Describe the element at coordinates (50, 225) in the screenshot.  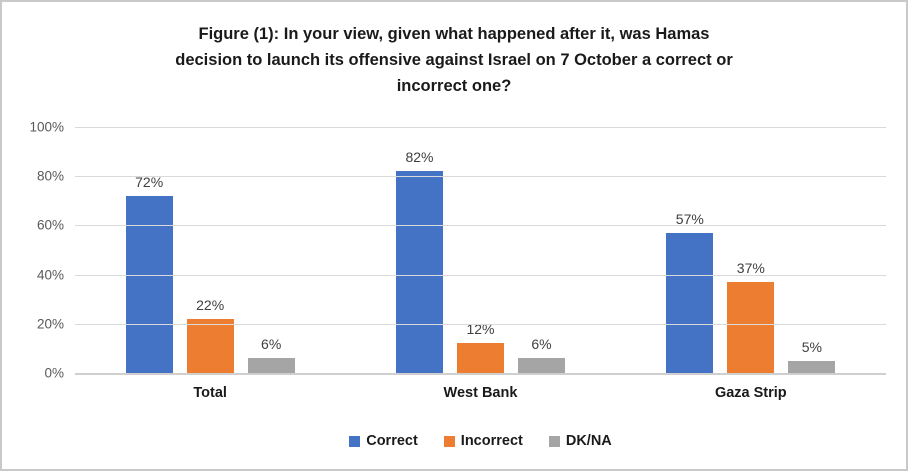
I see `y-axis-tick-label: 60%` at that location.